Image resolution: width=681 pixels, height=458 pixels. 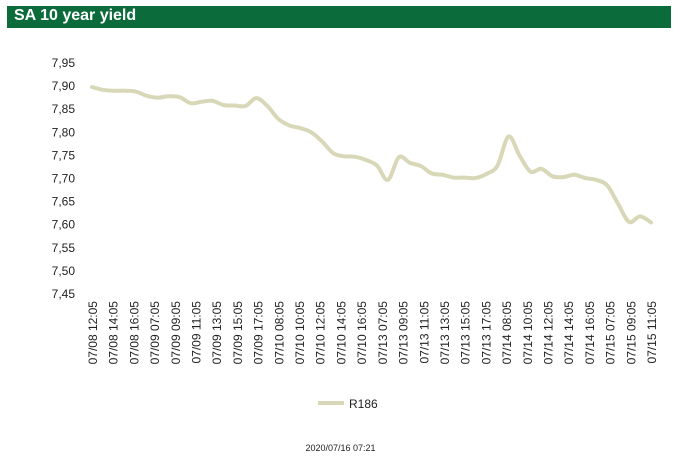 What do you see at coordinates (64, 271) in the screenshot?
I see `y-tick-label: 7,50` at bounding box center [64, 271].